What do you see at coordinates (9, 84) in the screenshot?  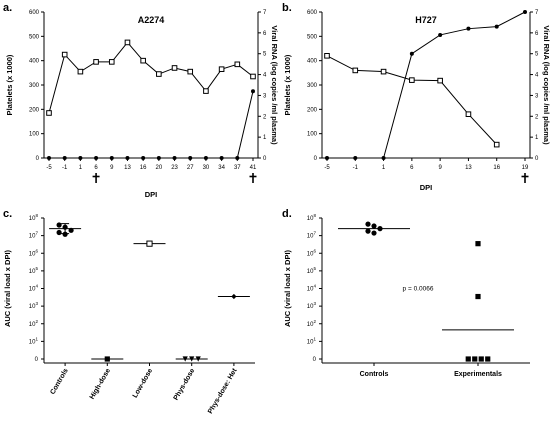 I see `y-axis-label: Platelets (x 1000)` at bounding box center [9, 84].